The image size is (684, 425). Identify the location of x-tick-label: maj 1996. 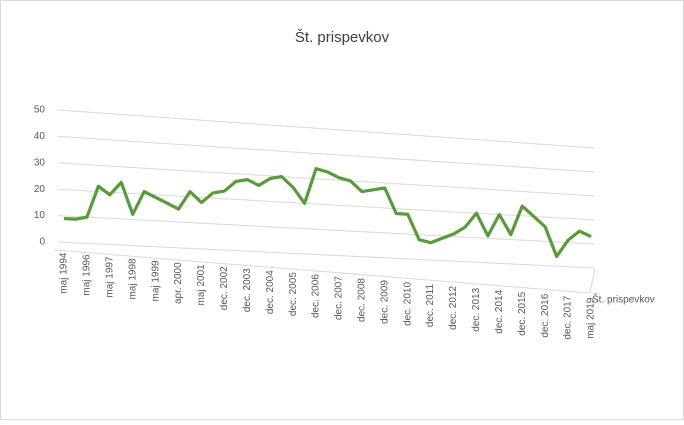
(87, 275).